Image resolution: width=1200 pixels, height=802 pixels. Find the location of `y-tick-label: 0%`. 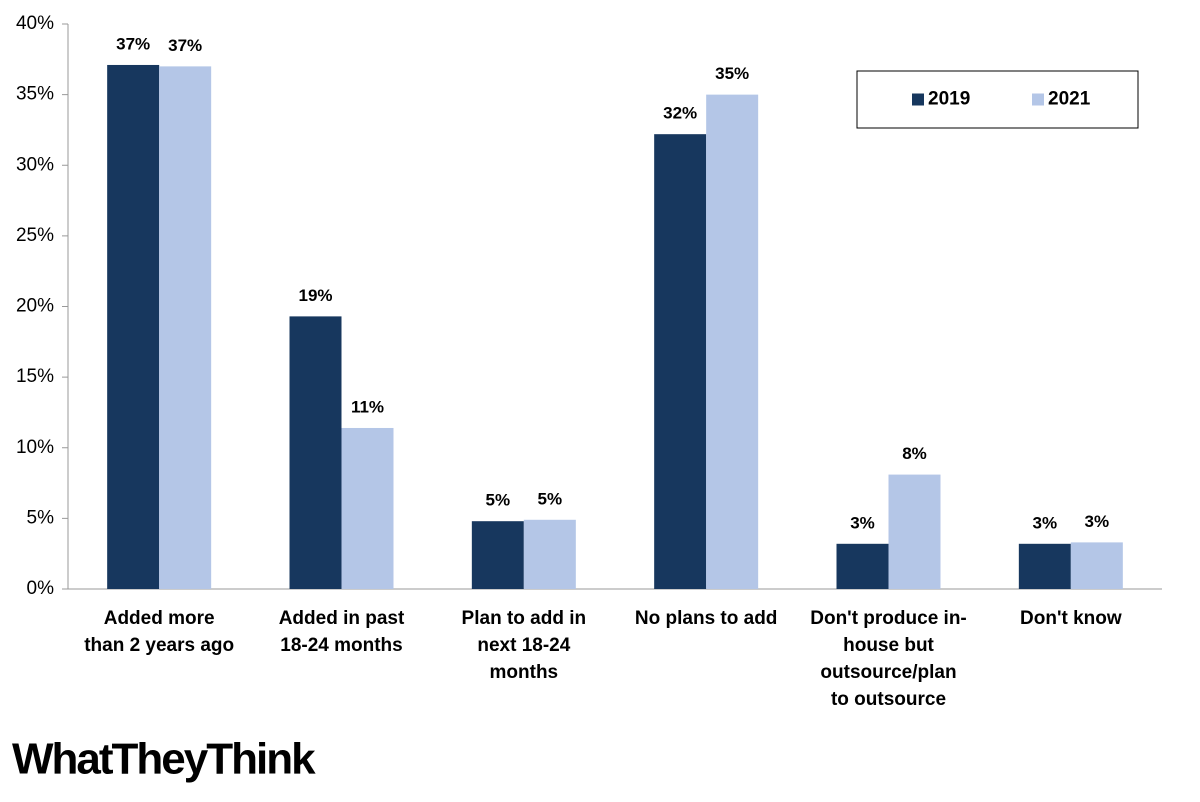

y-tick-label: 0% is located at coordinates (41, 588).